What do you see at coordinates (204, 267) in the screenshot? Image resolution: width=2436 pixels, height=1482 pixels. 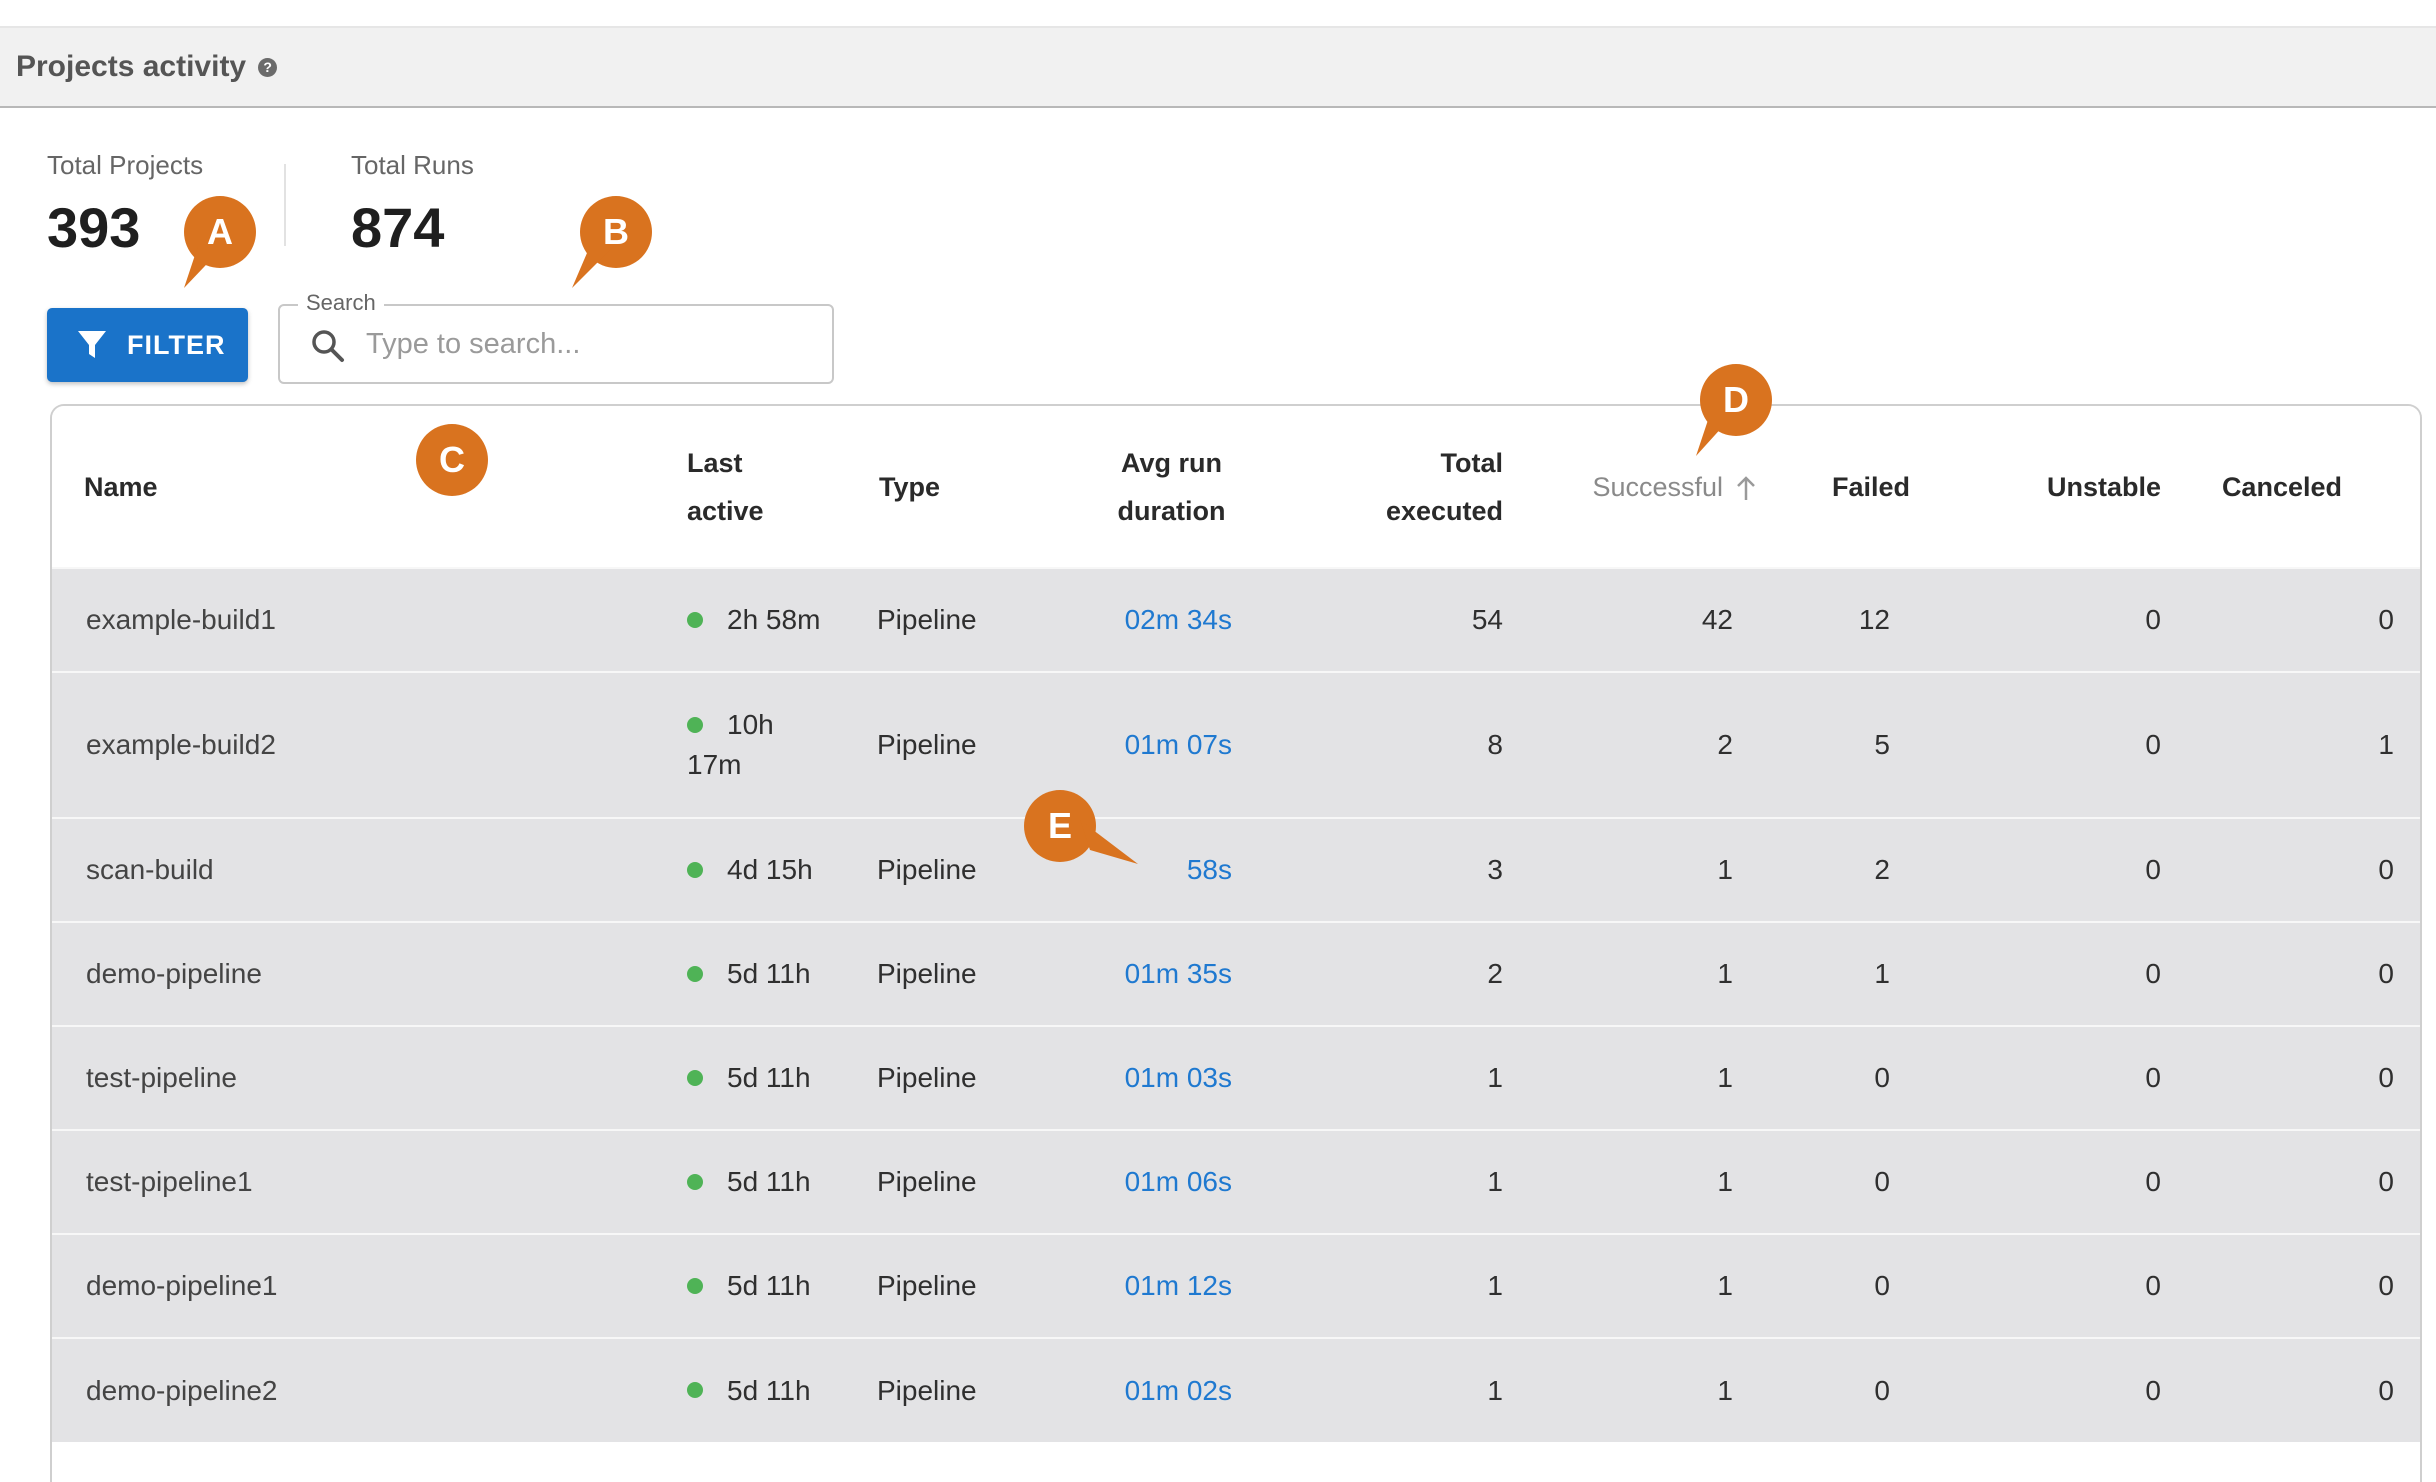 I see `callout-marker-a-tail` at bounding box center [204, 267].